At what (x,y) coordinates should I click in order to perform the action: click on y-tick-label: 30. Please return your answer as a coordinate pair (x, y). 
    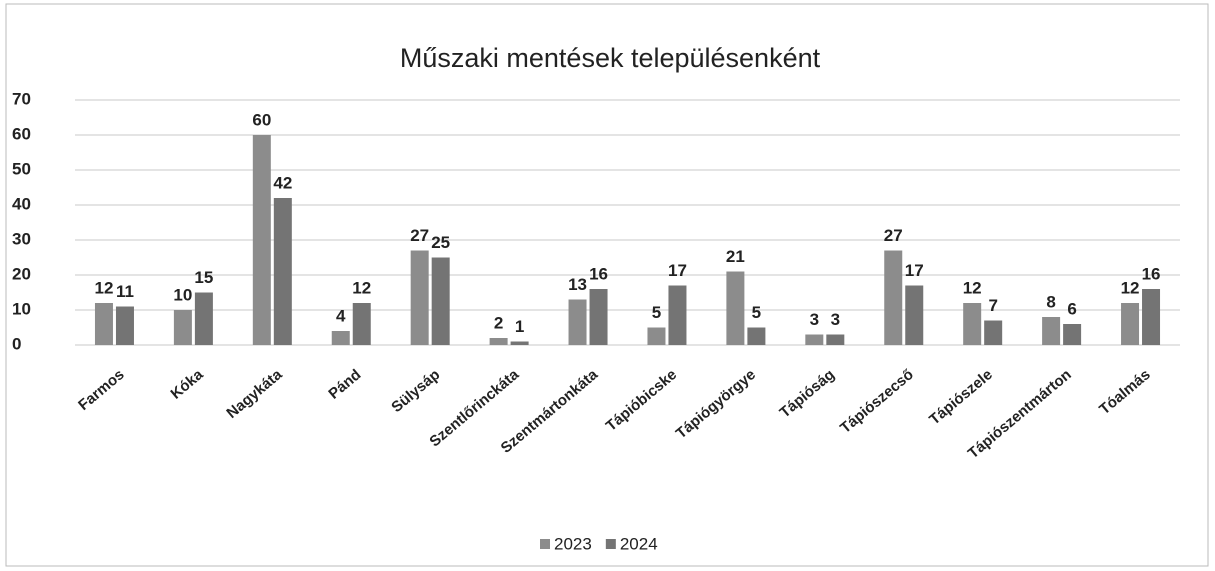
    Looking at the image, I should click on (21, 238).